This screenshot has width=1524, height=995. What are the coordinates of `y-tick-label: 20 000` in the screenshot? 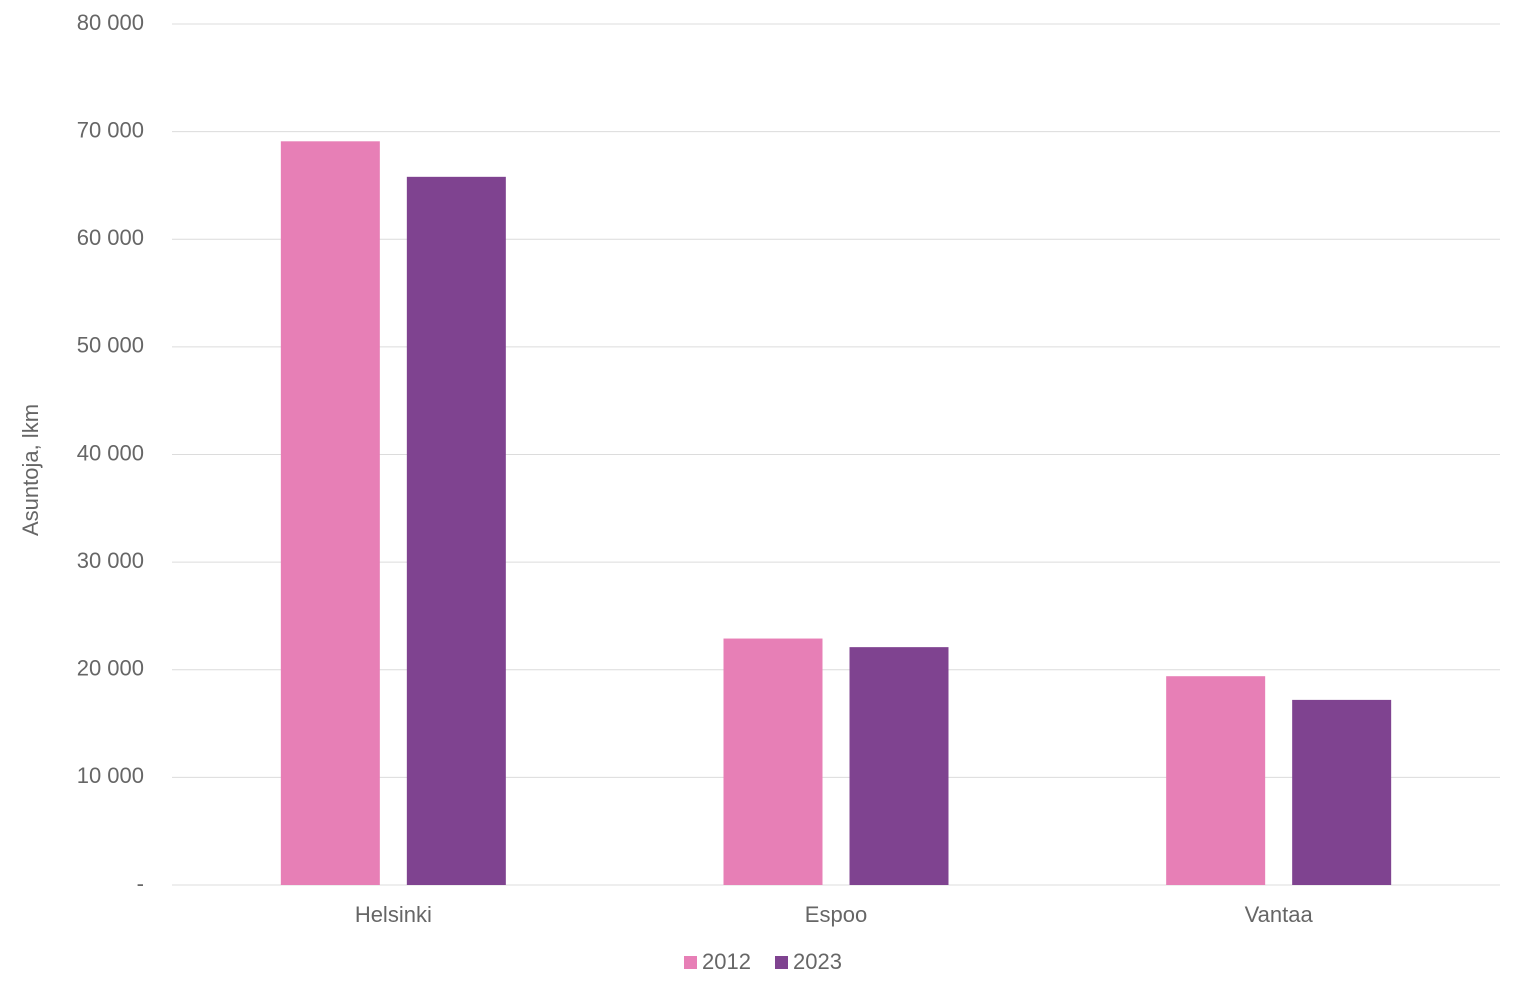 It's located at (110, 668).